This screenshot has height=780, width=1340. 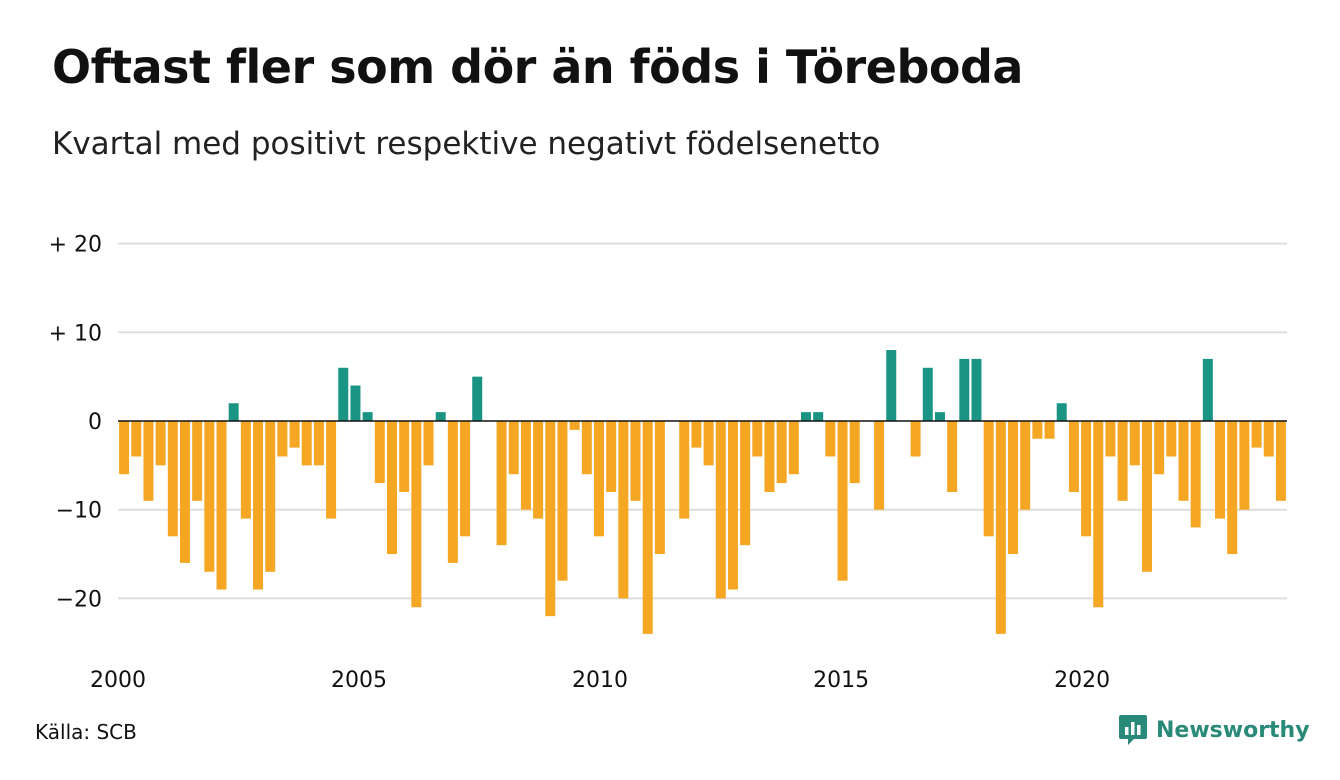 I want to click on x-tick-label: 2010, so click(x=600, y=680).